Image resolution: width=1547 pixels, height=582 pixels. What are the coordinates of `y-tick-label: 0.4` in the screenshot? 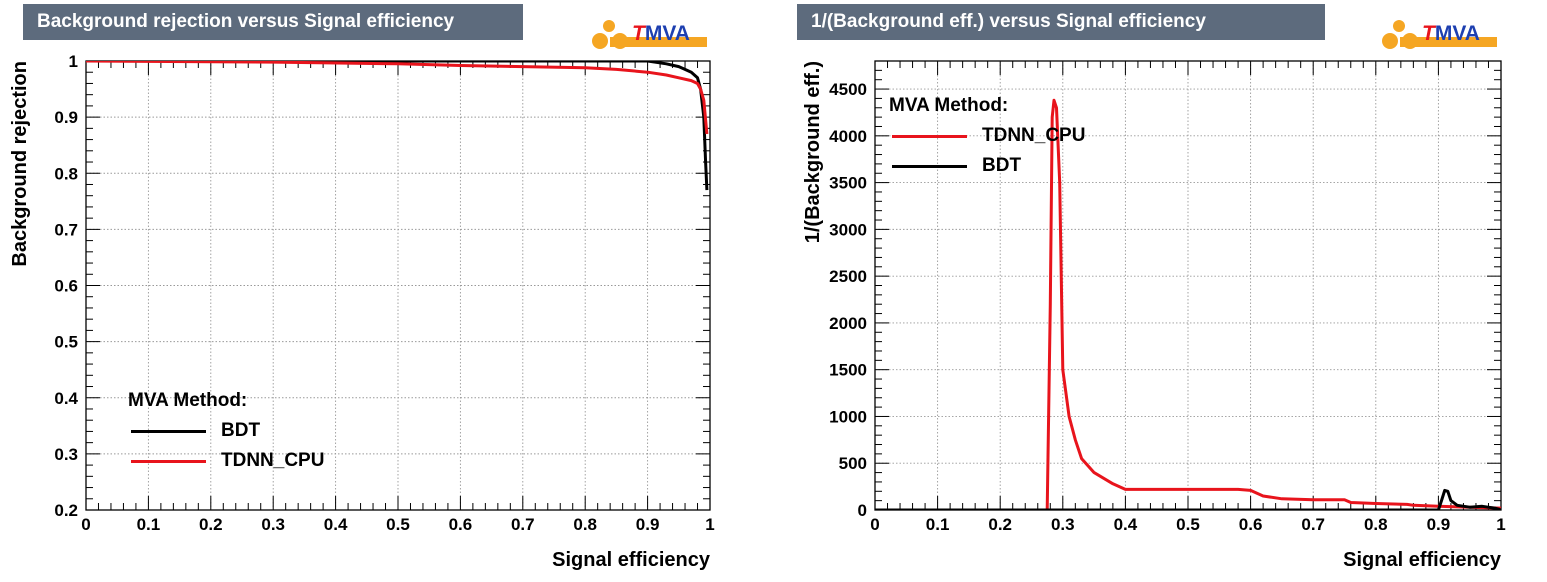 It's located at (66, 398).